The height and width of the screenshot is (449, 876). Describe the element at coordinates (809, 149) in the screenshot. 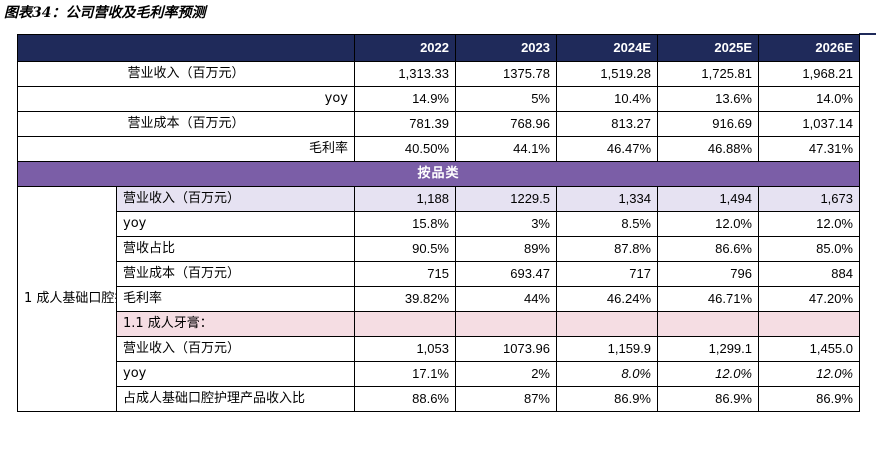

I see `cell-value: 47.31%` at that location.